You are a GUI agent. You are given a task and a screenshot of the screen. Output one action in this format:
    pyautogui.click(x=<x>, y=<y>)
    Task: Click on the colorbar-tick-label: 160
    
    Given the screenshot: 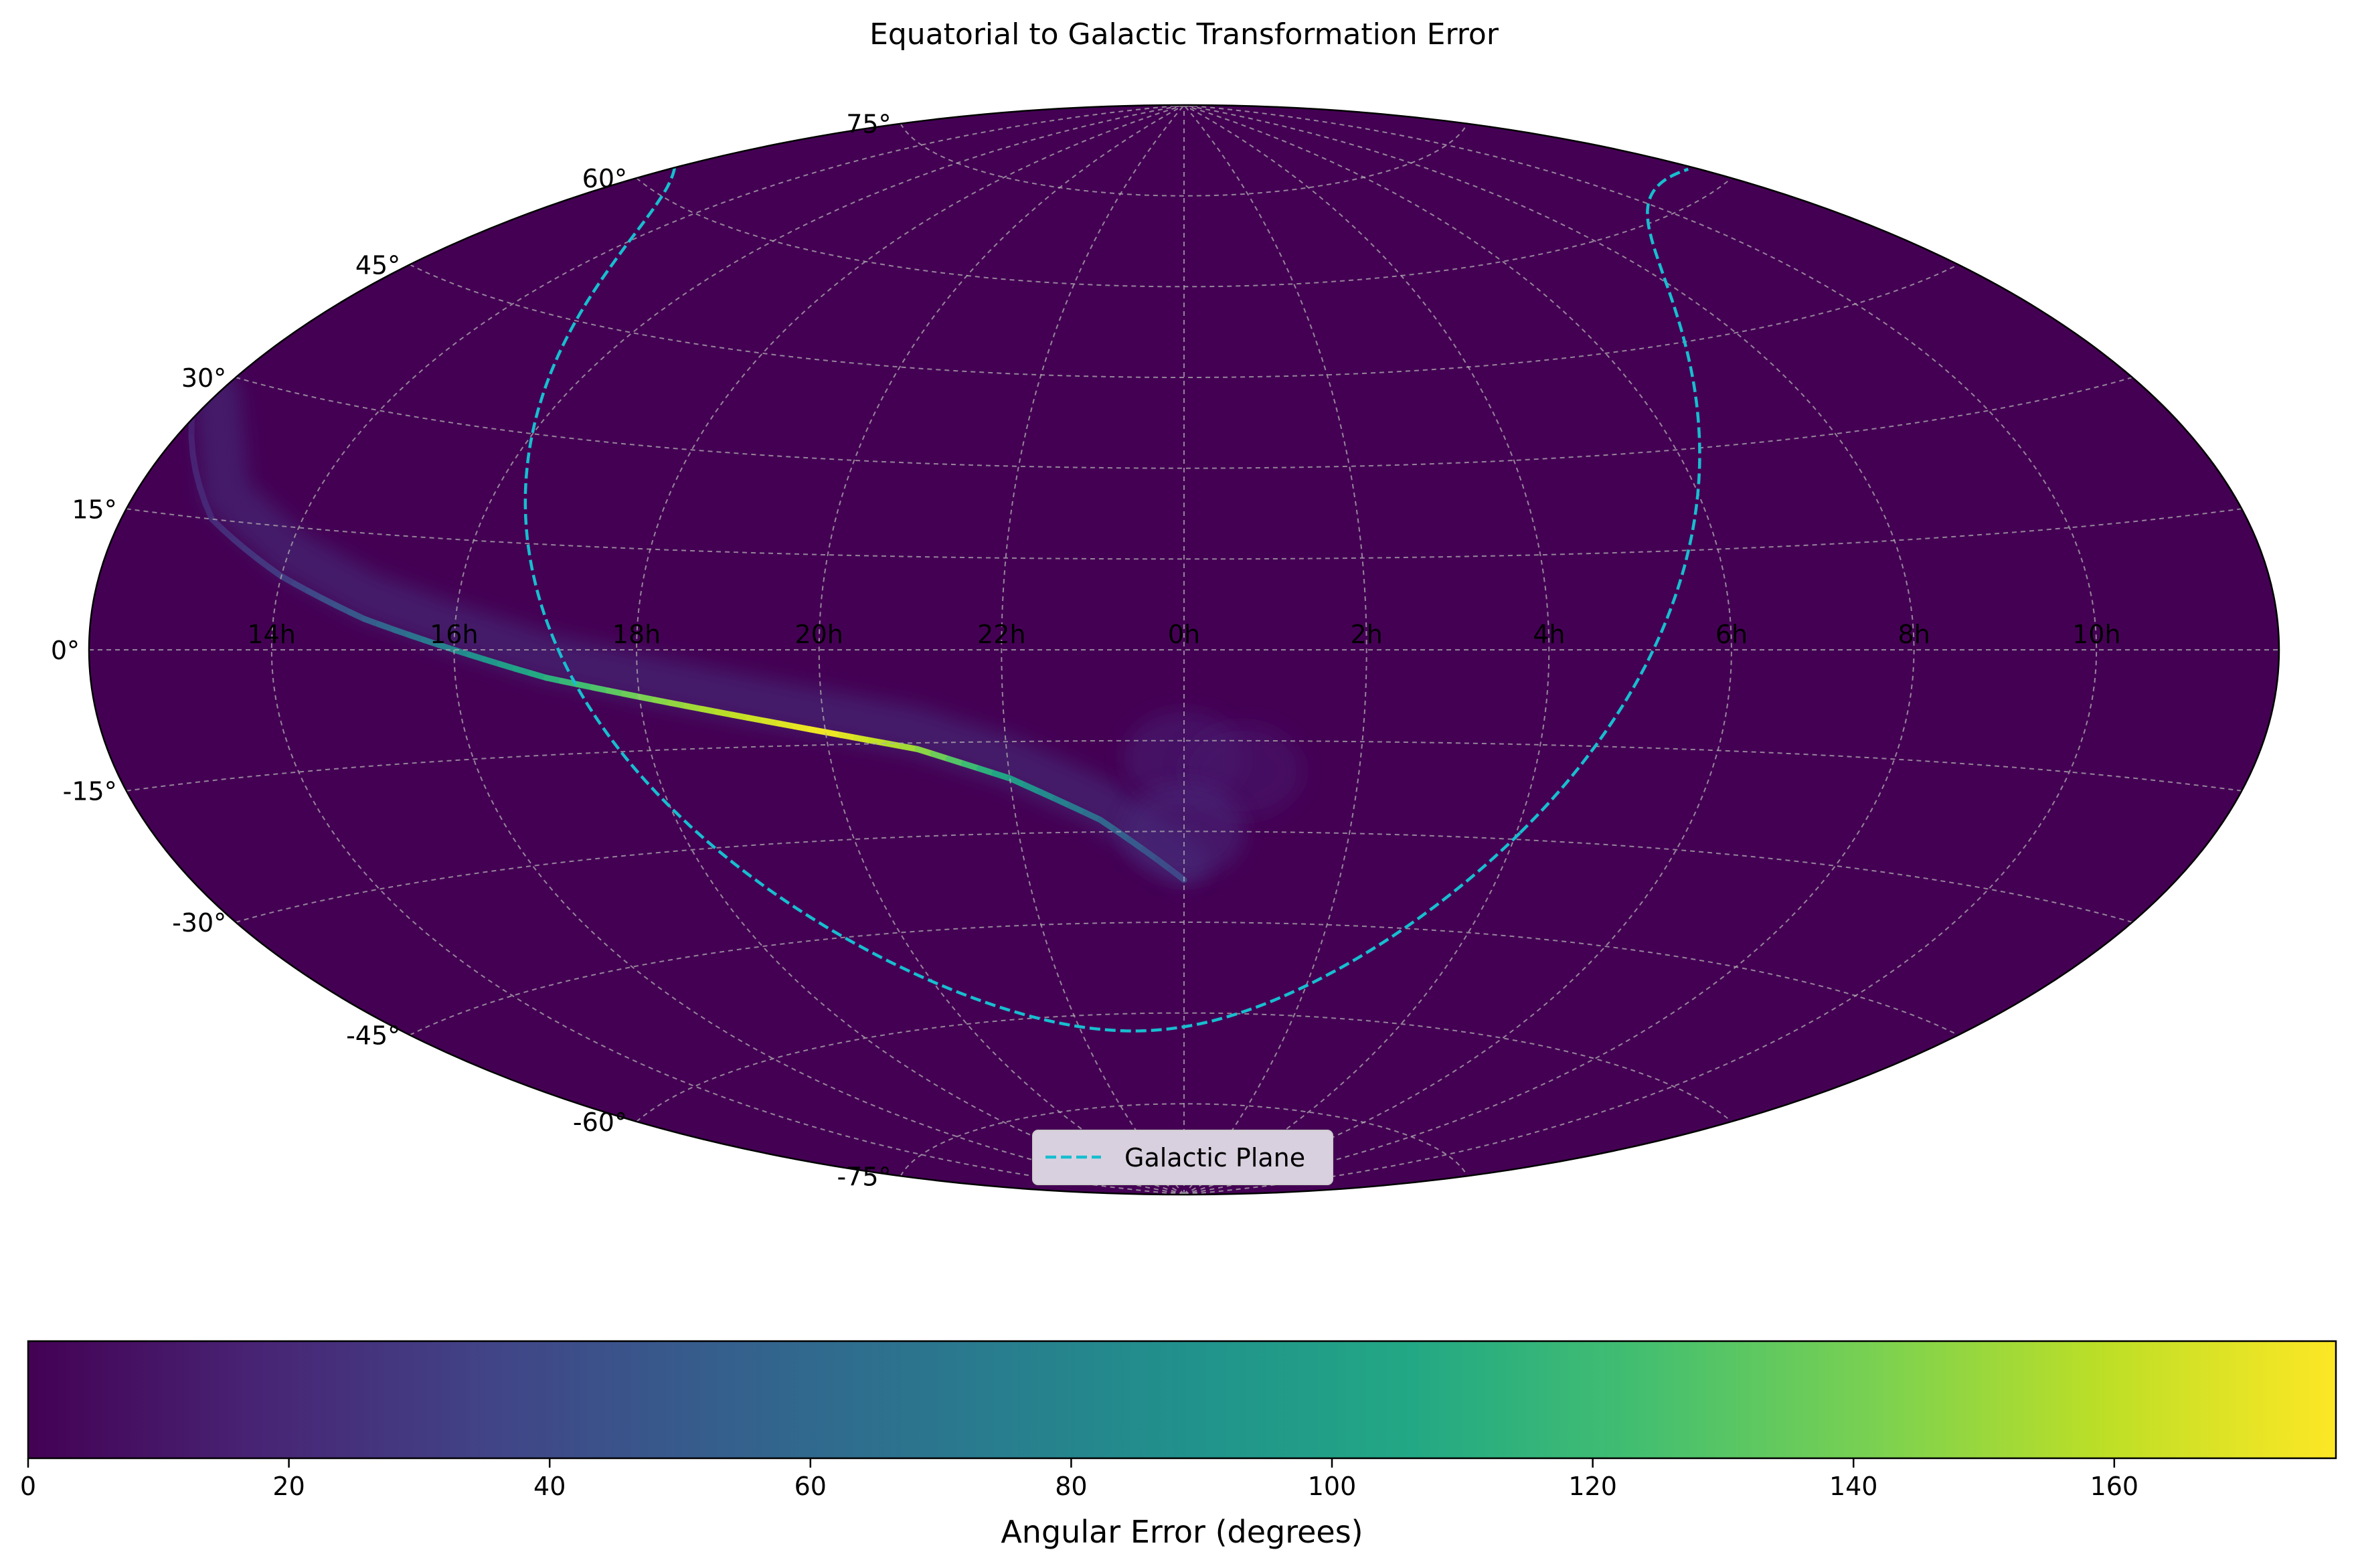 What is the action you would take?
    pyautogui.click(x=2114, y=1486)
    